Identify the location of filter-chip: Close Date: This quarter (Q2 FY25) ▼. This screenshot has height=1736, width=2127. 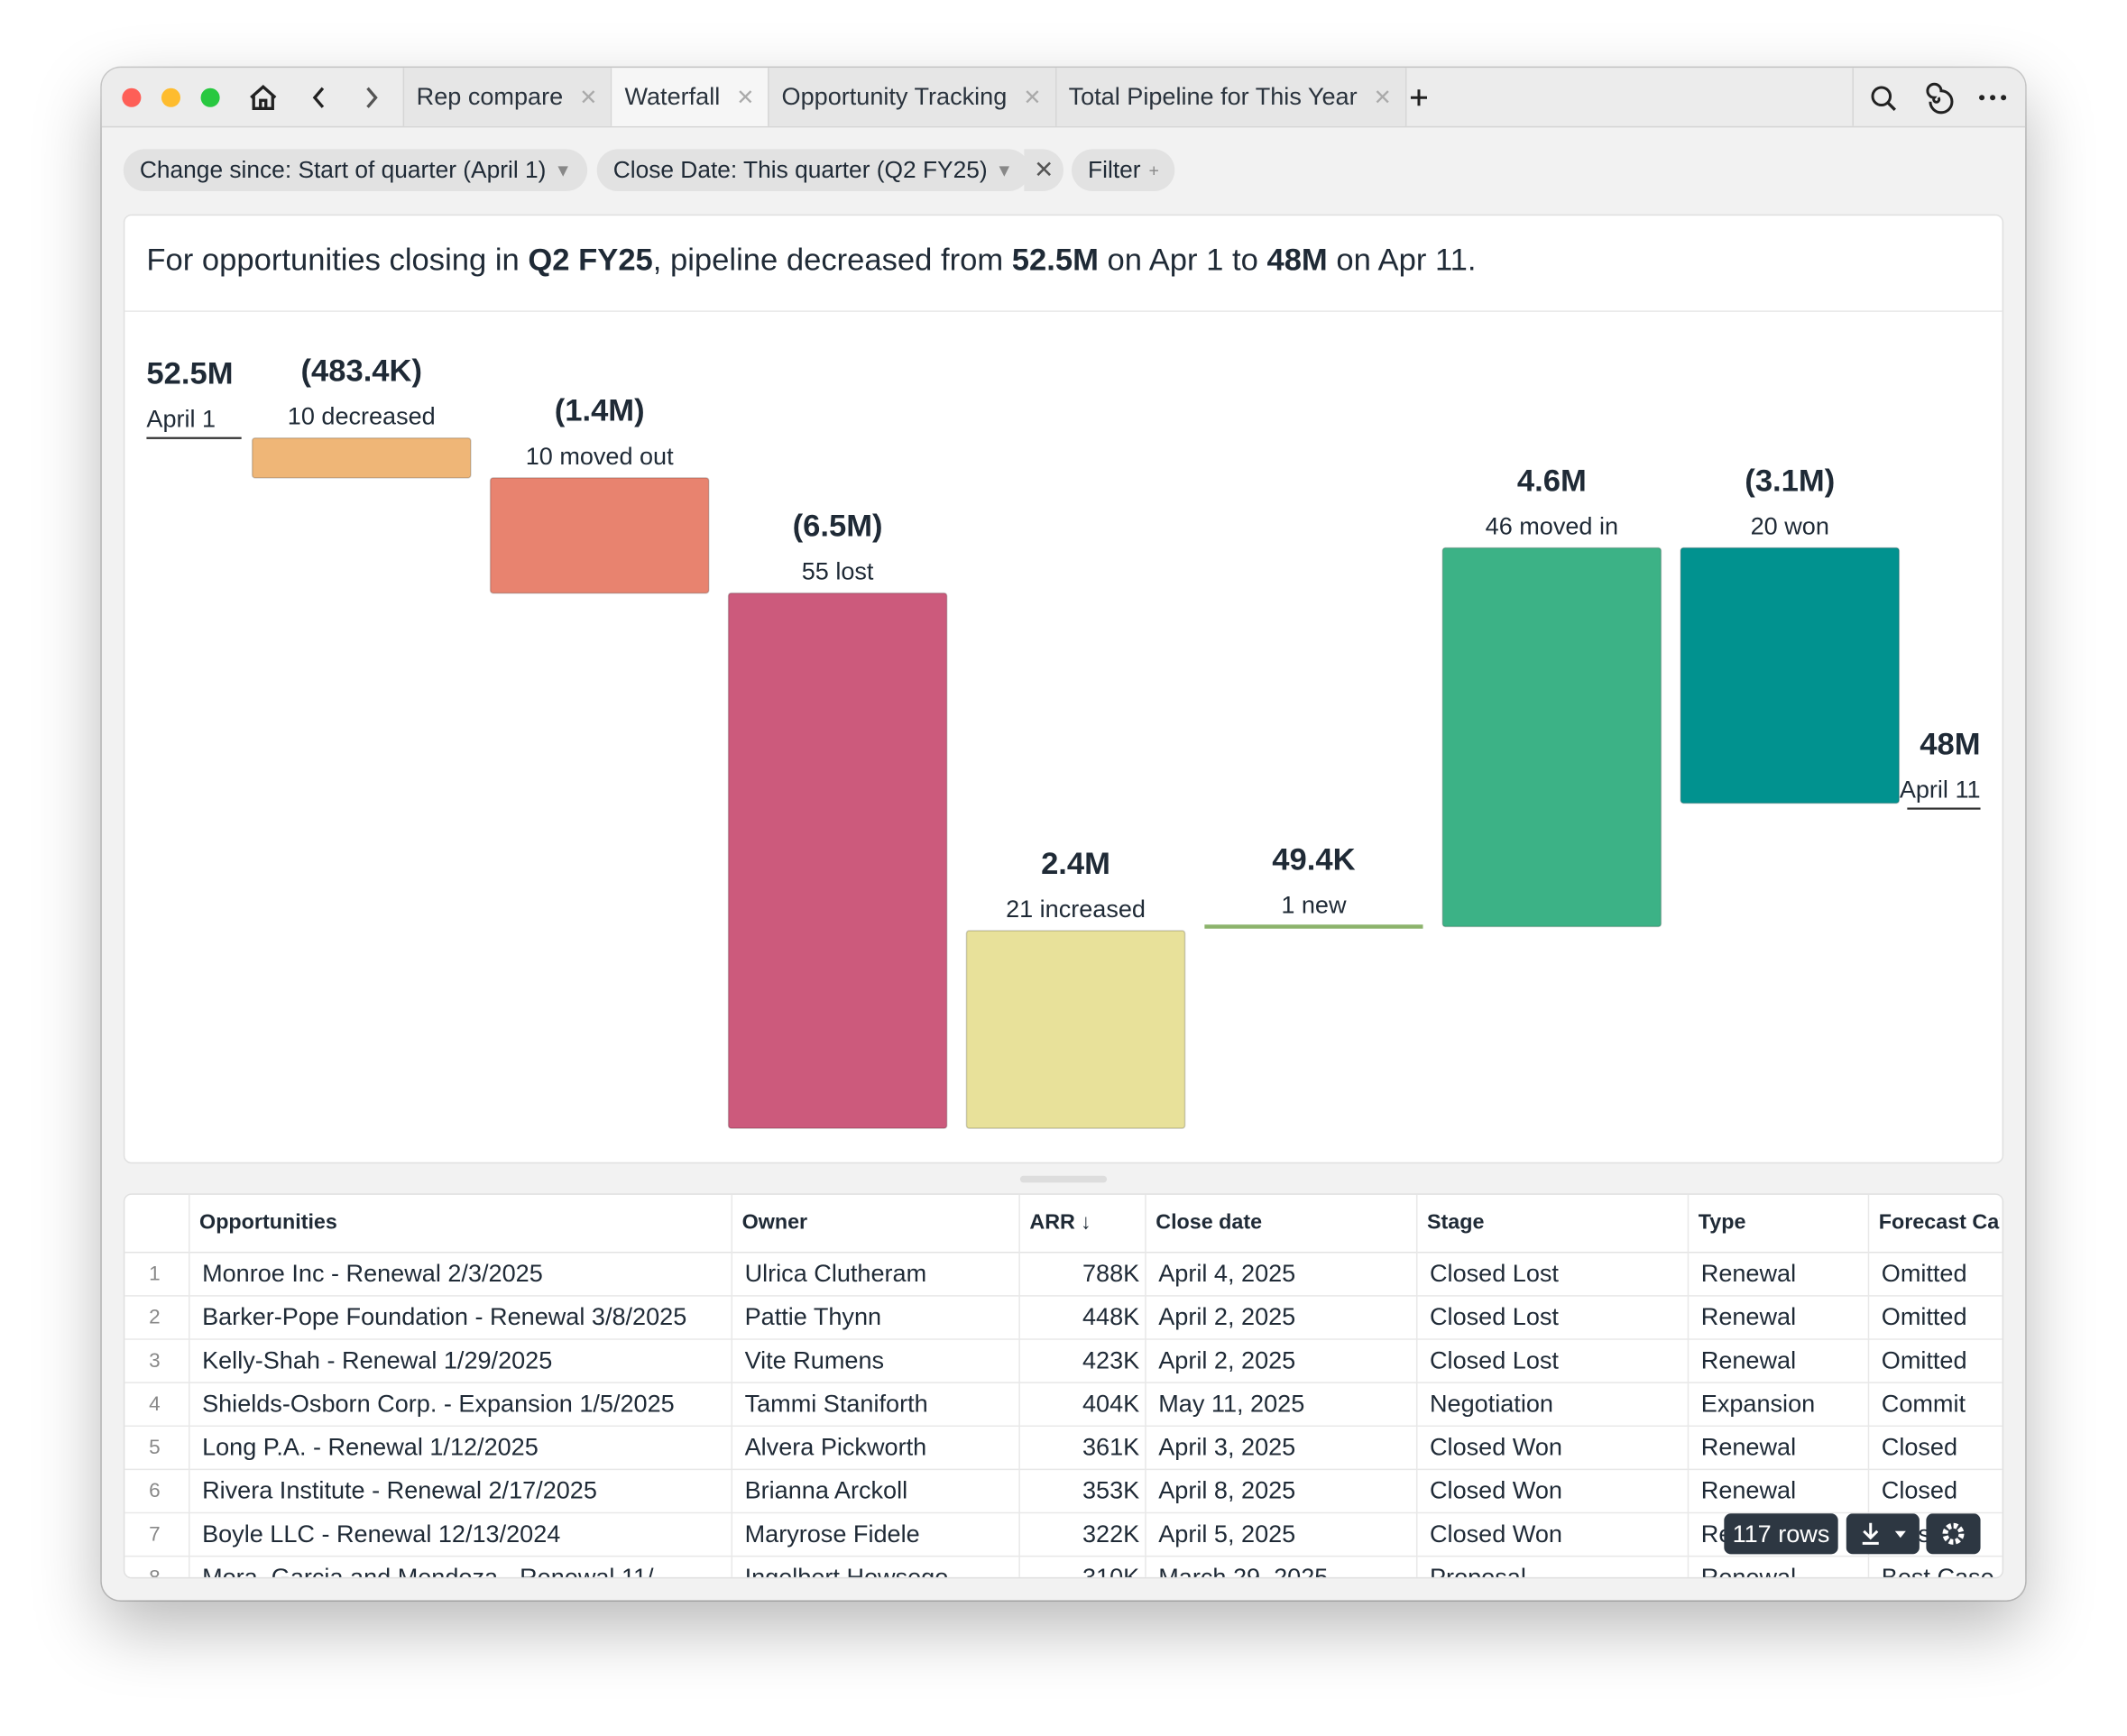
(813, 170).